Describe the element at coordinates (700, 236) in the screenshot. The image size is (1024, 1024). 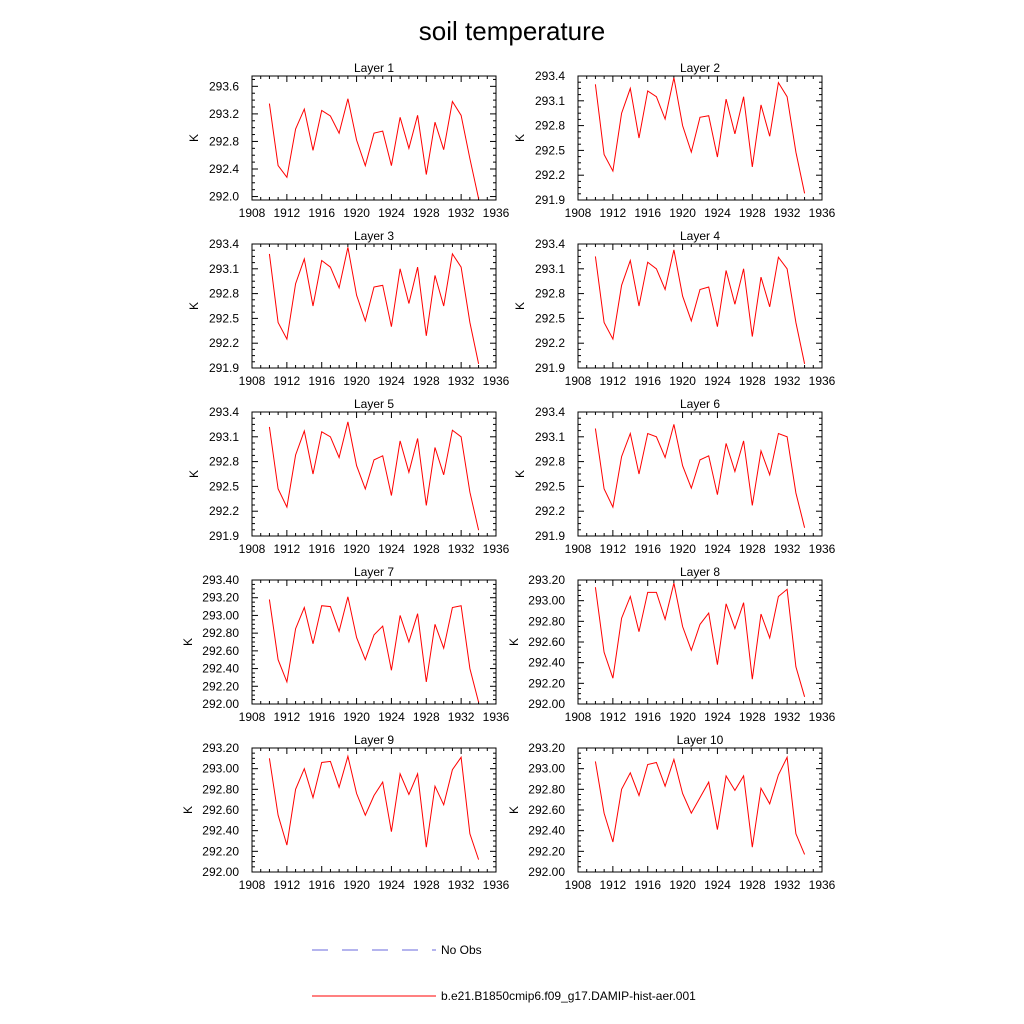
I see `panel-title: Layer 4` at that location.